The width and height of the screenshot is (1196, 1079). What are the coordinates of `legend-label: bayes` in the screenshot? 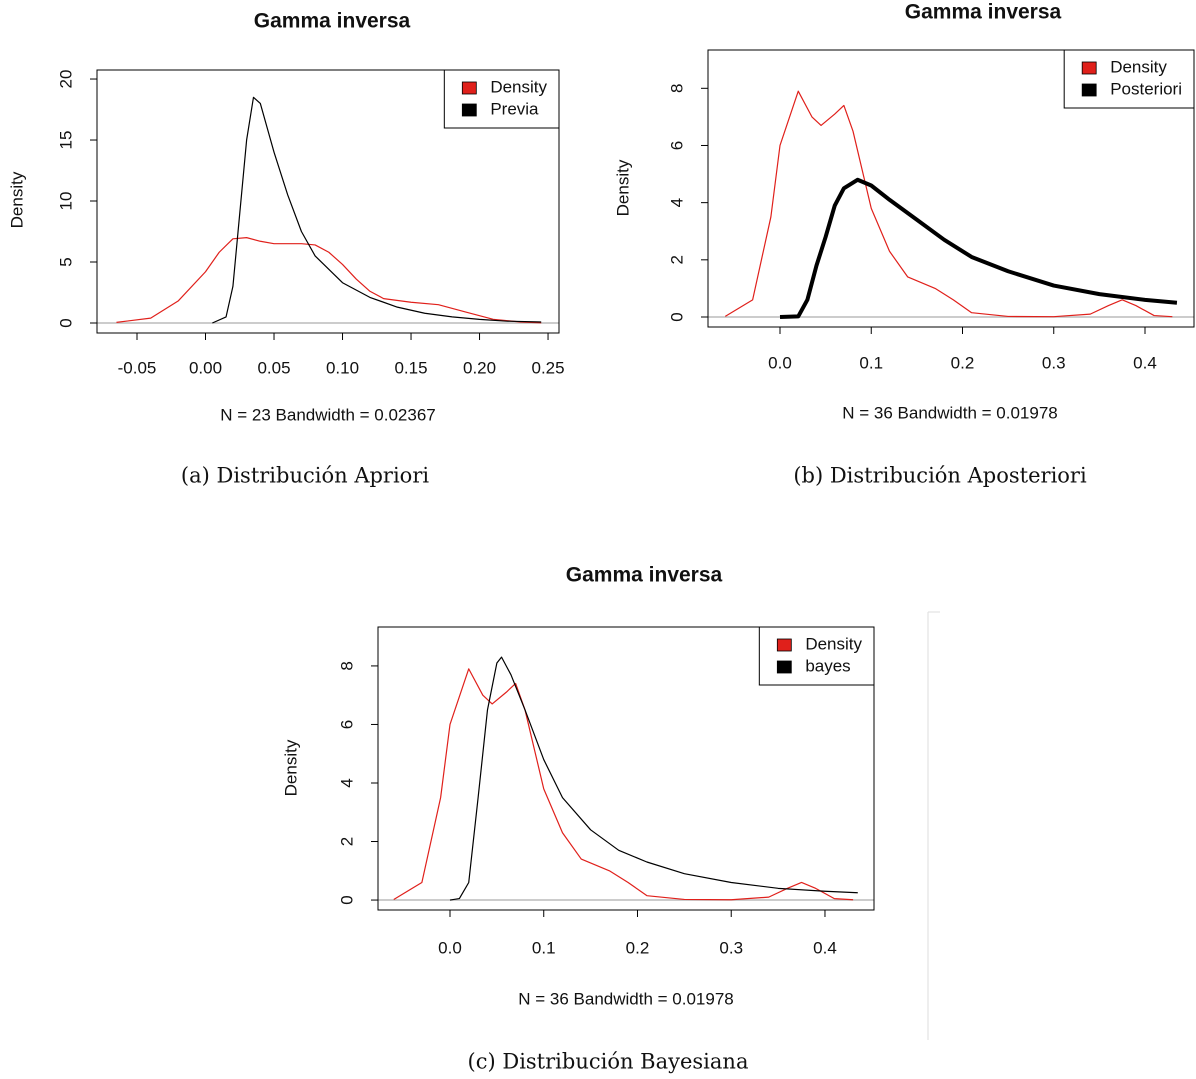 It's located at (827, 665).